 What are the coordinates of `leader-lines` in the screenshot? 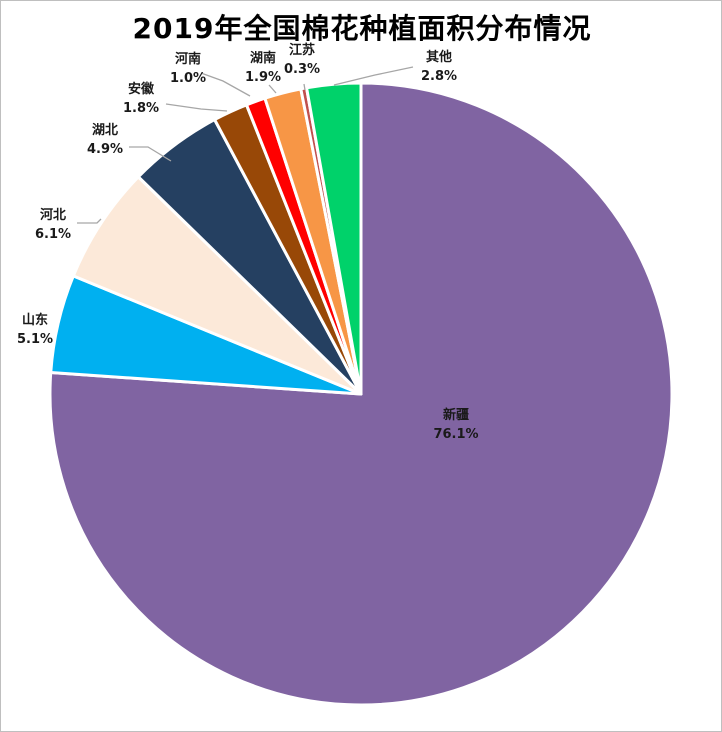 It's located at (245, 145).